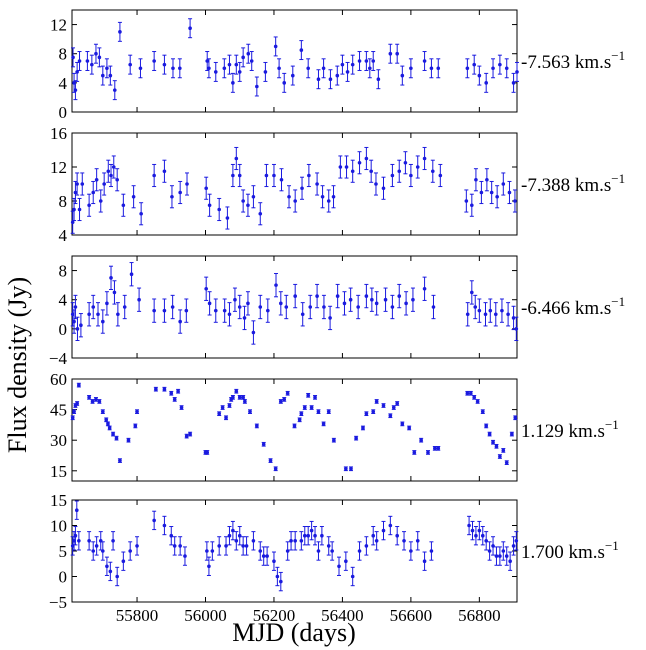  Describe the element at coordinates (63, 83) in the screenshot. I see `y-tick-label: 4` at that location.